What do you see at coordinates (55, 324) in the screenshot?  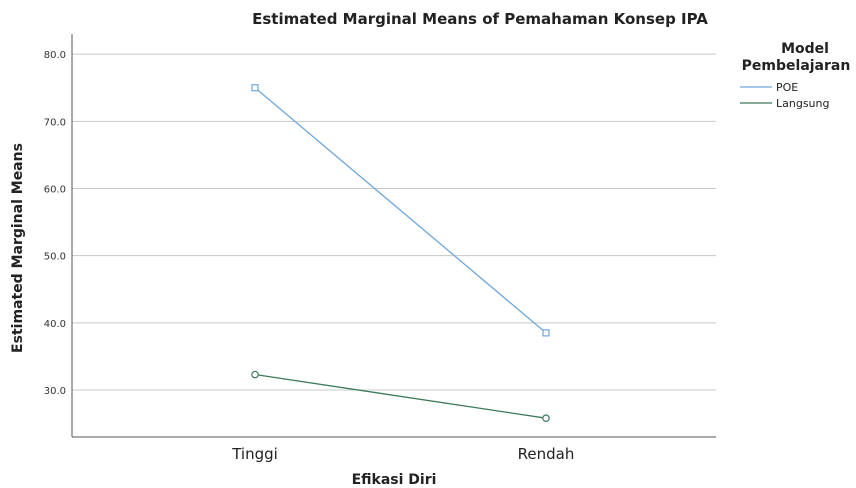 I see `y-tick-label: 40.0` at bounding box center [55, 324].